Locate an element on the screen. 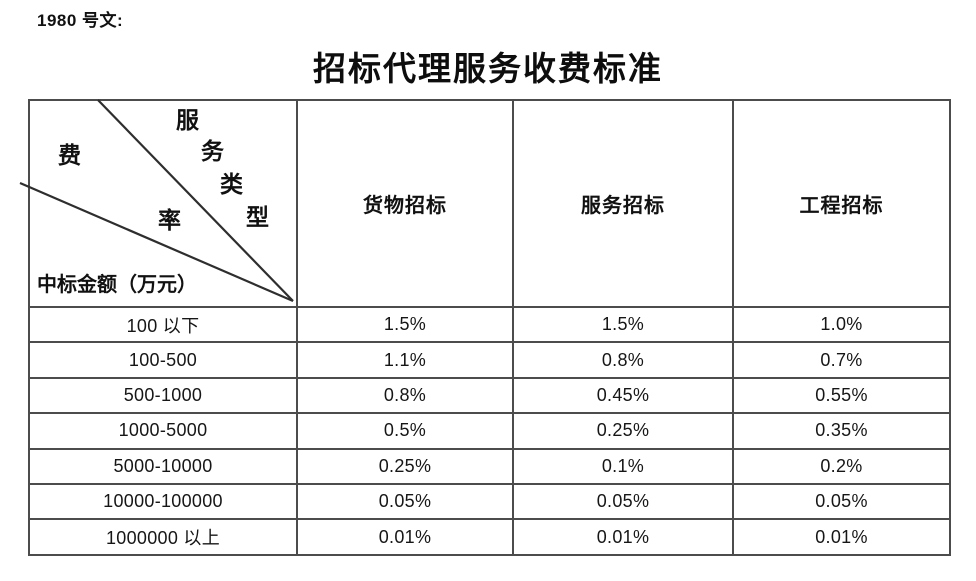  table-row: 100-500 1.1% 0.8% 0.7% is located at coordinates (489, 360).